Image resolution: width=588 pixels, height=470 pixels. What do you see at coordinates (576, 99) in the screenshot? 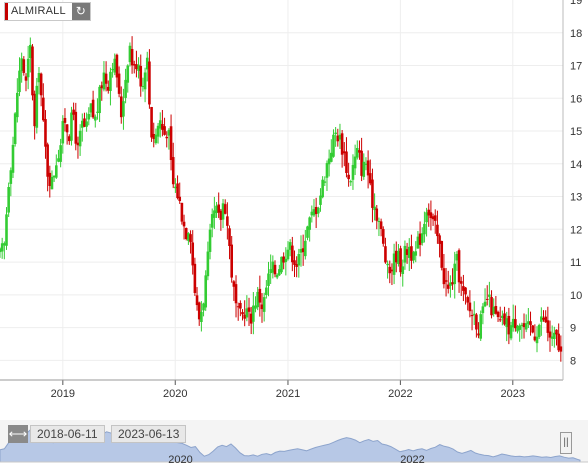
I see `y-tick-label: 16` at bounding box center [576, 99].